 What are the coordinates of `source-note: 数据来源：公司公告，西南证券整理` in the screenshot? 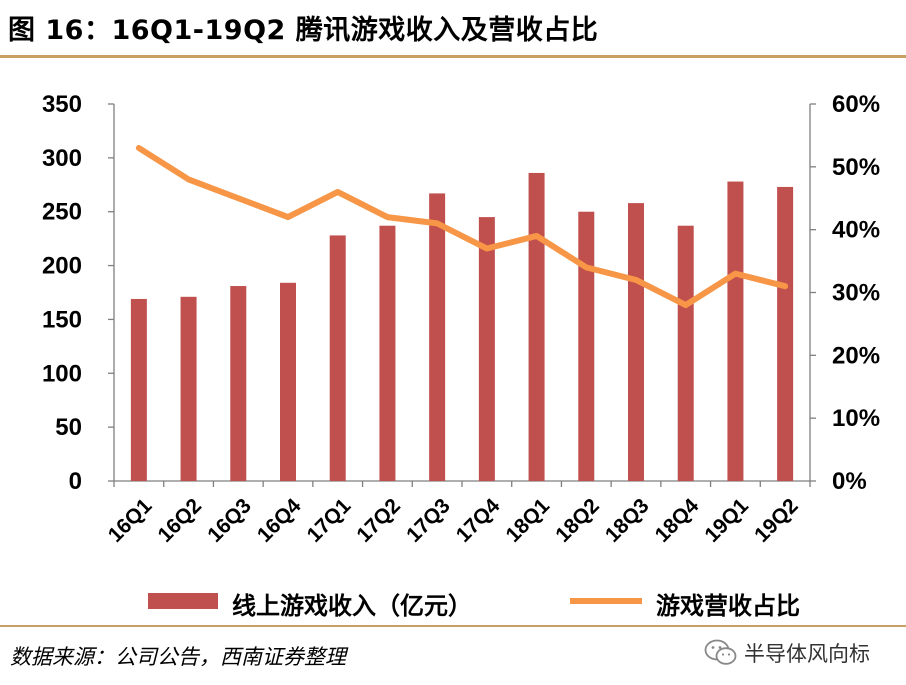 It's located at (178, 657).